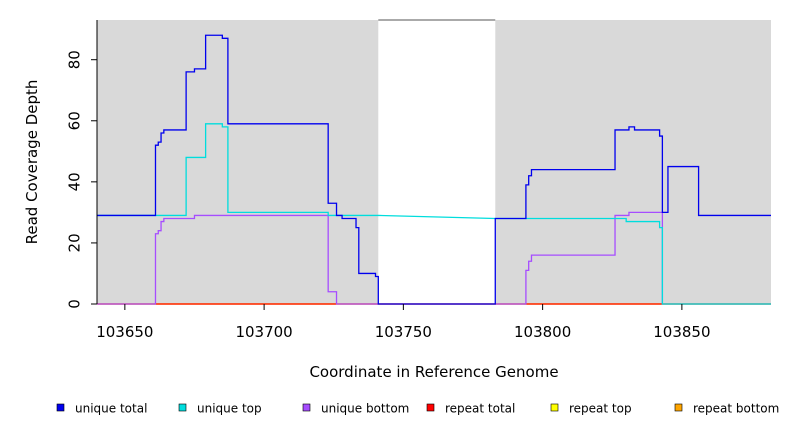 This screenshot has width=792, height=432. What do you see at coordinates (75, 304) in the screenshot?
I see `y-tick-label: 0` at bounding box center [75, 304].